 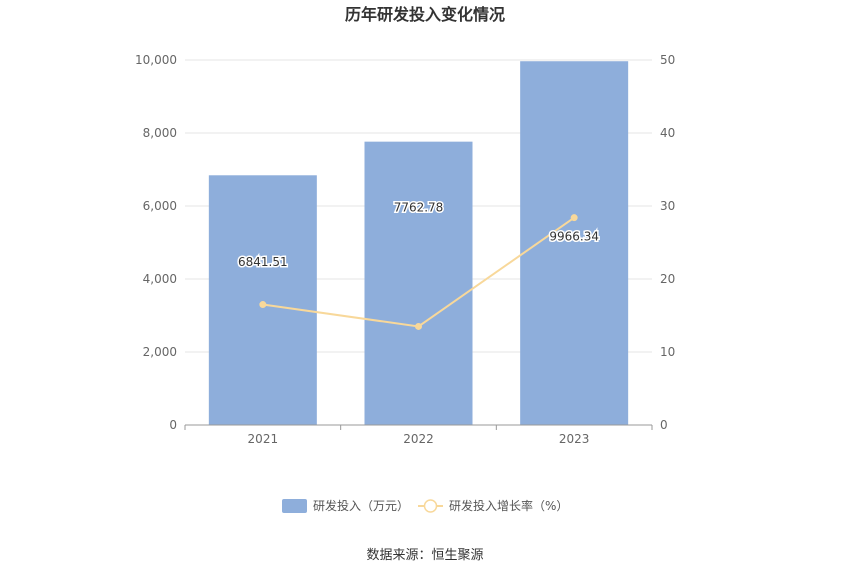 I want to click on left-tick-label: 10,000, so click(x=156, y=60).